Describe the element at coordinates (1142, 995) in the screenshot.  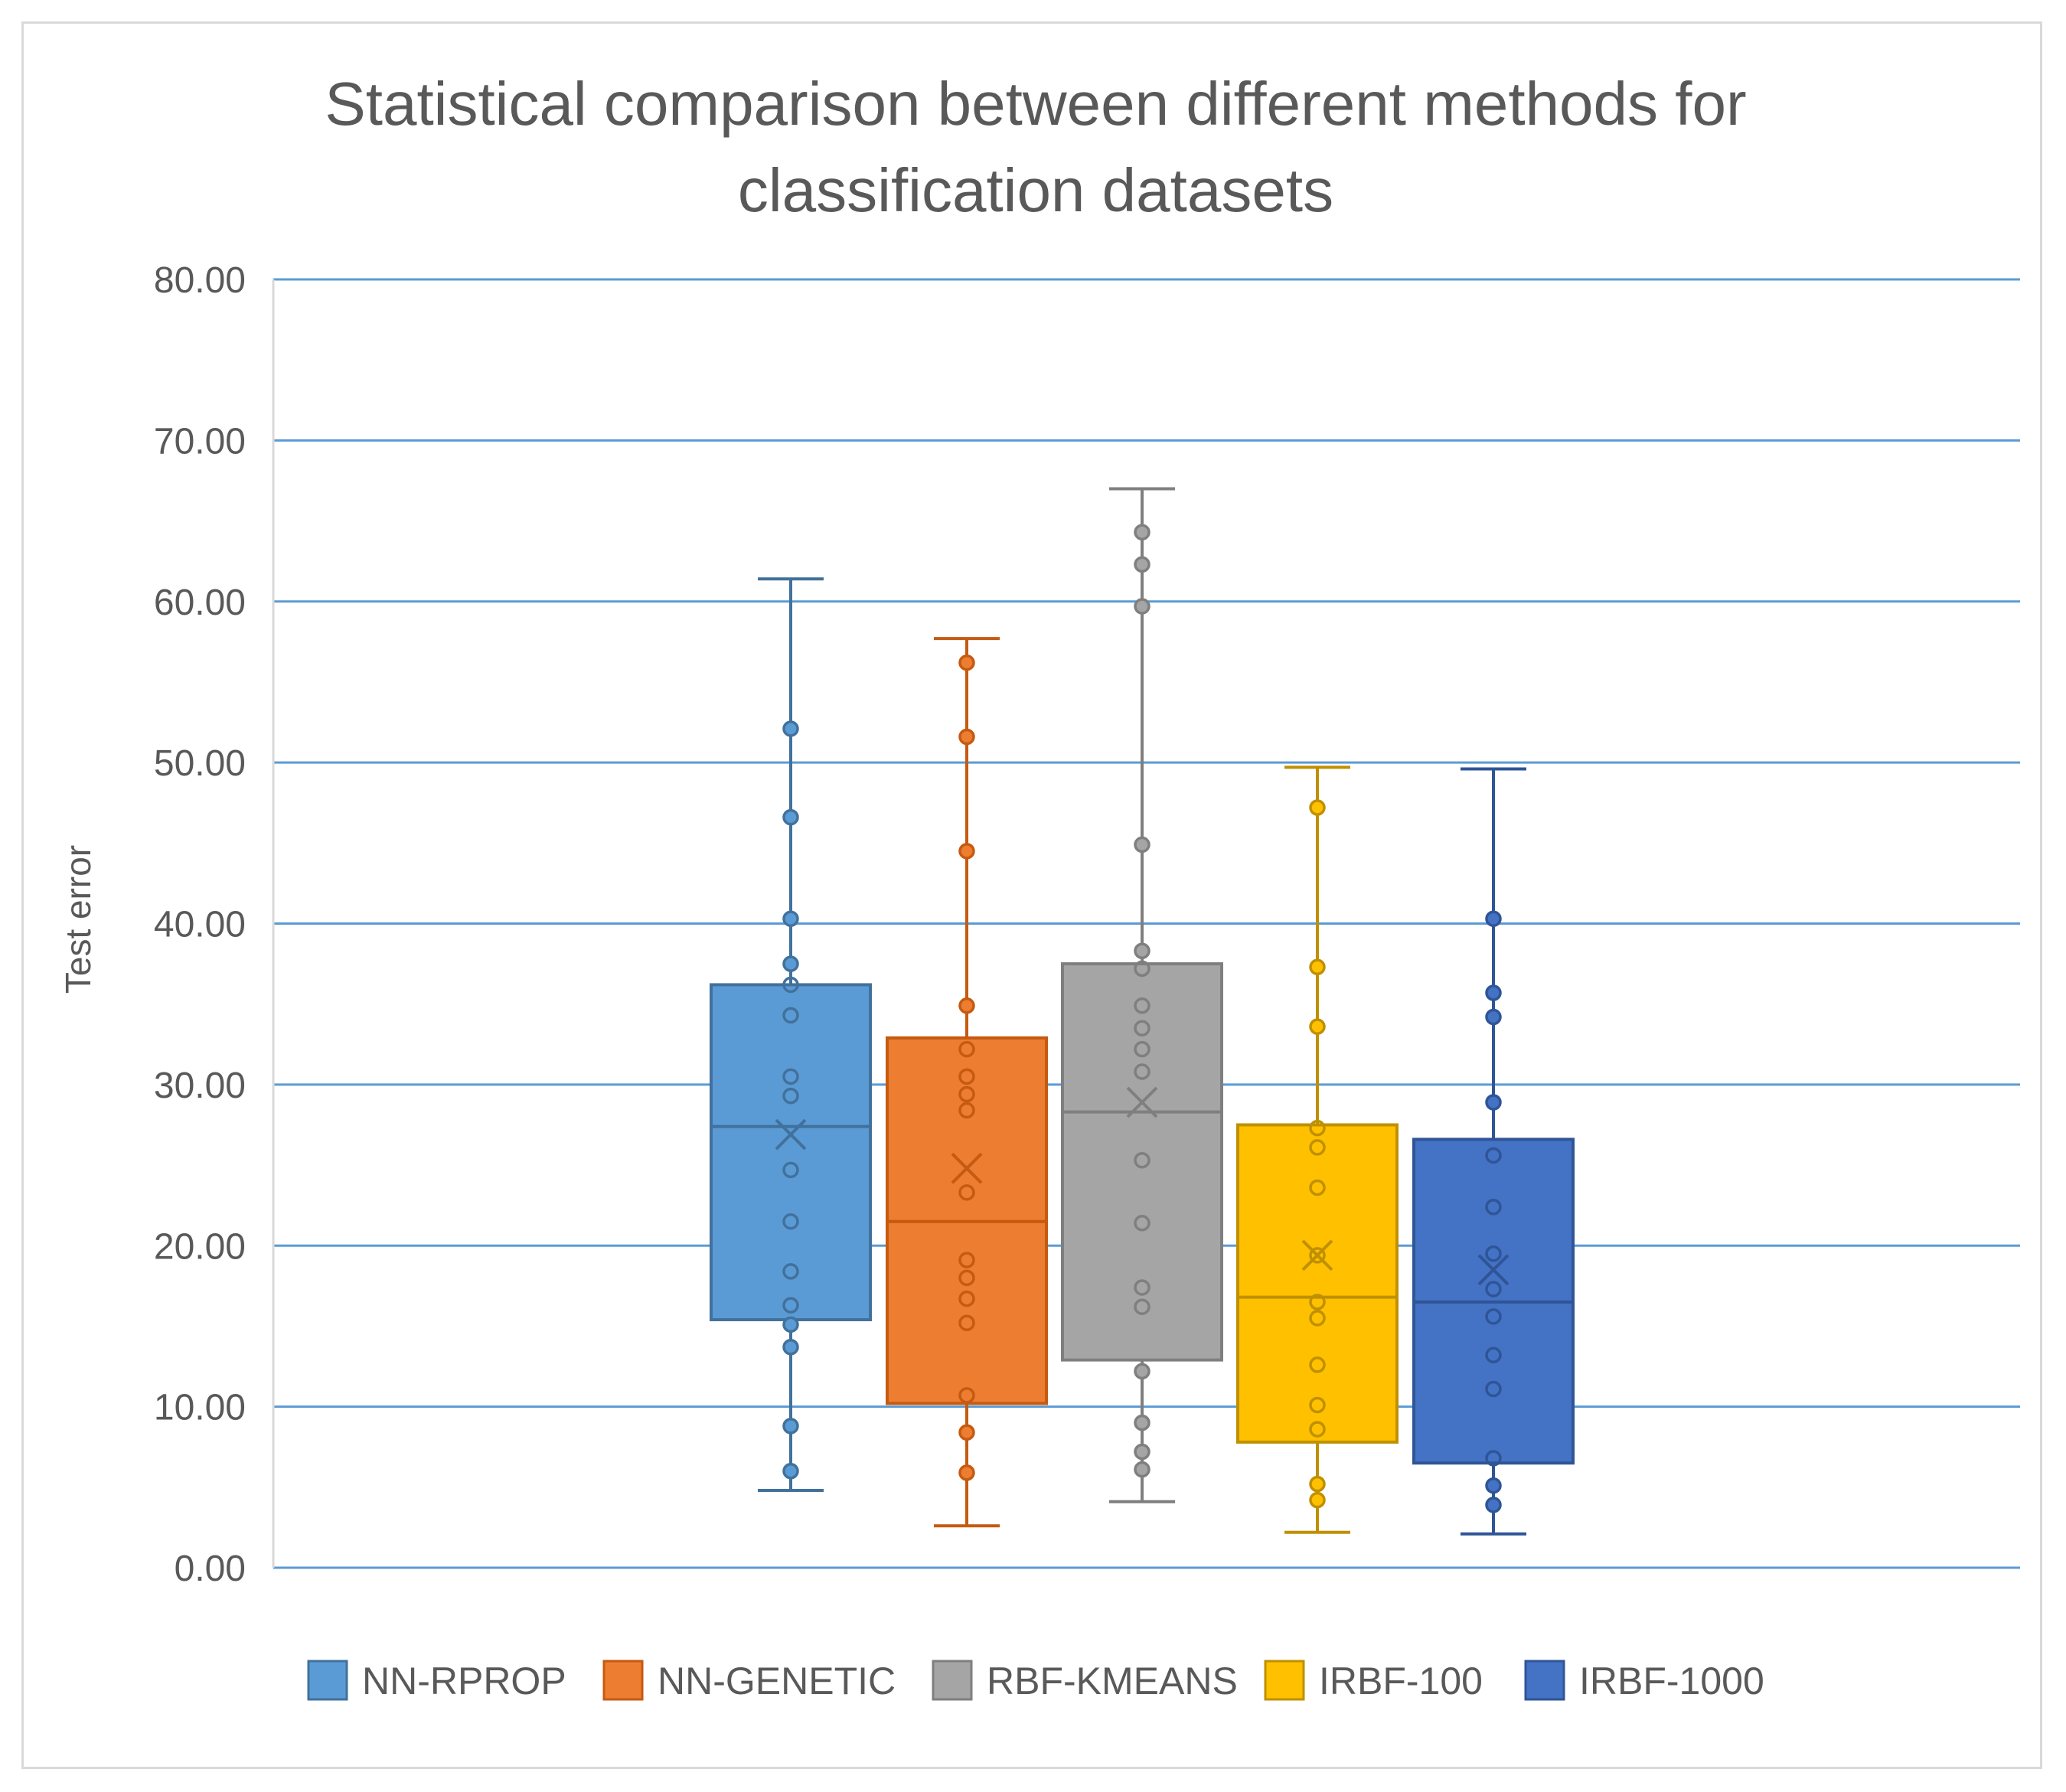
I see `box-rbf-kmeans` at that location.